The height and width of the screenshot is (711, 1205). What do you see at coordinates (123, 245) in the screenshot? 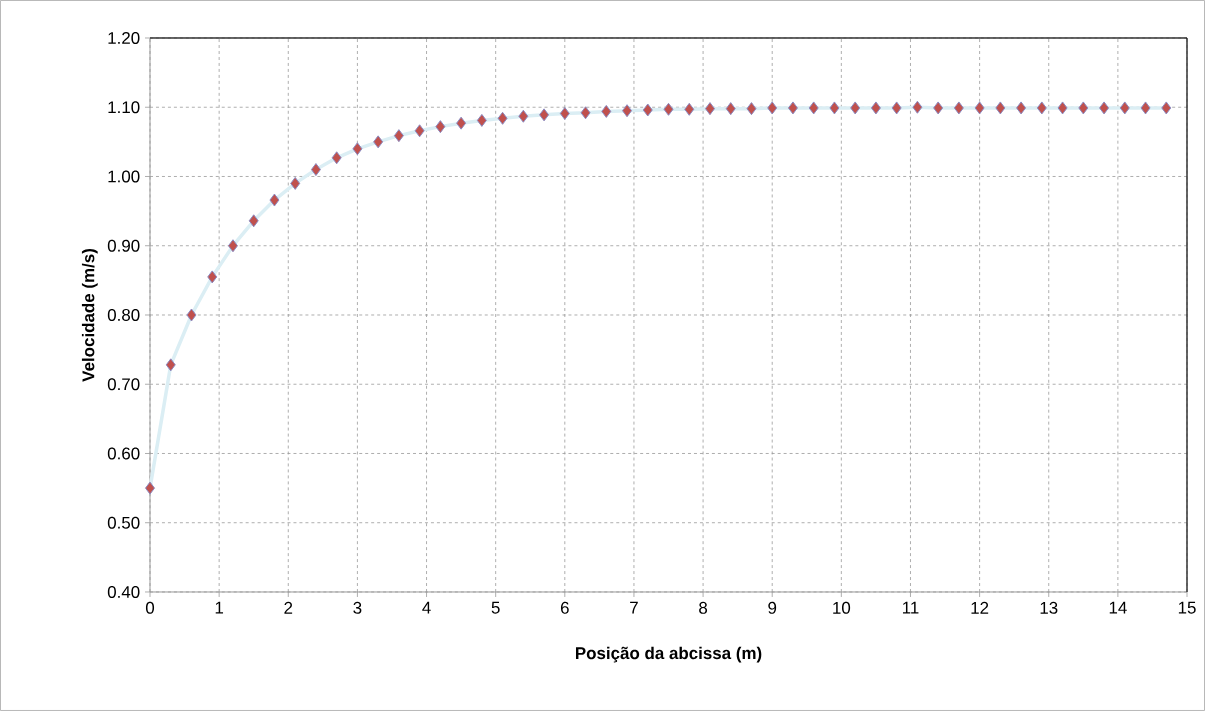
I see `y-tick-label: 0.90` at bounding box center [123, 245].